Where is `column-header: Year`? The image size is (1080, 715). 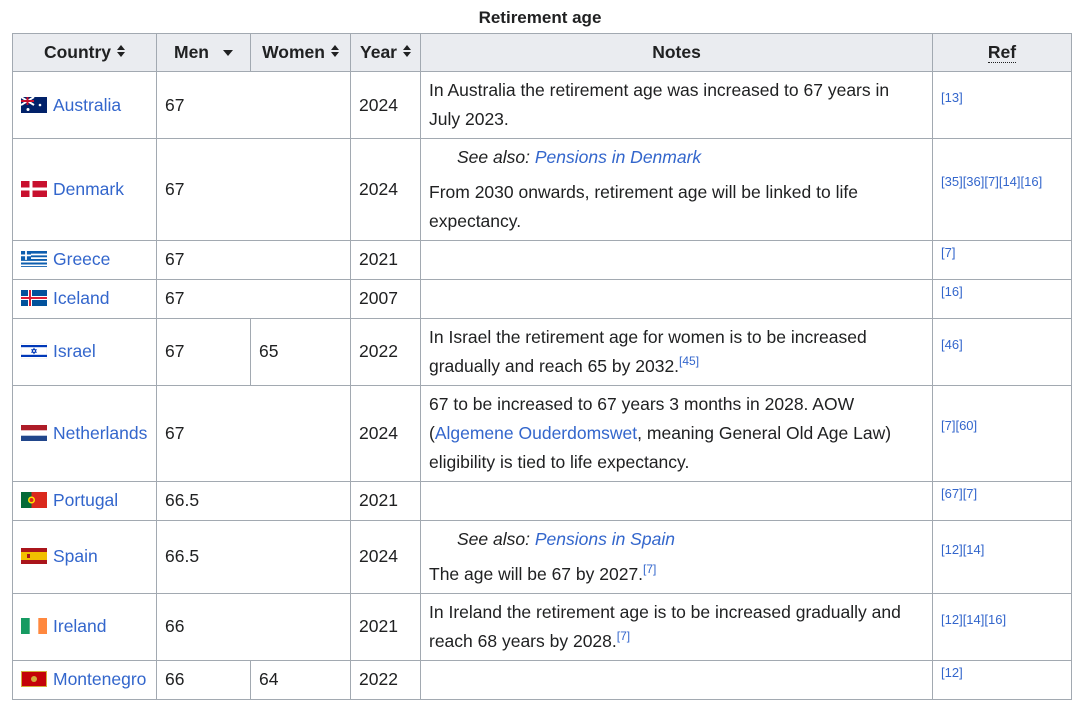 column-header: Year is located at coordinates (385, 52).